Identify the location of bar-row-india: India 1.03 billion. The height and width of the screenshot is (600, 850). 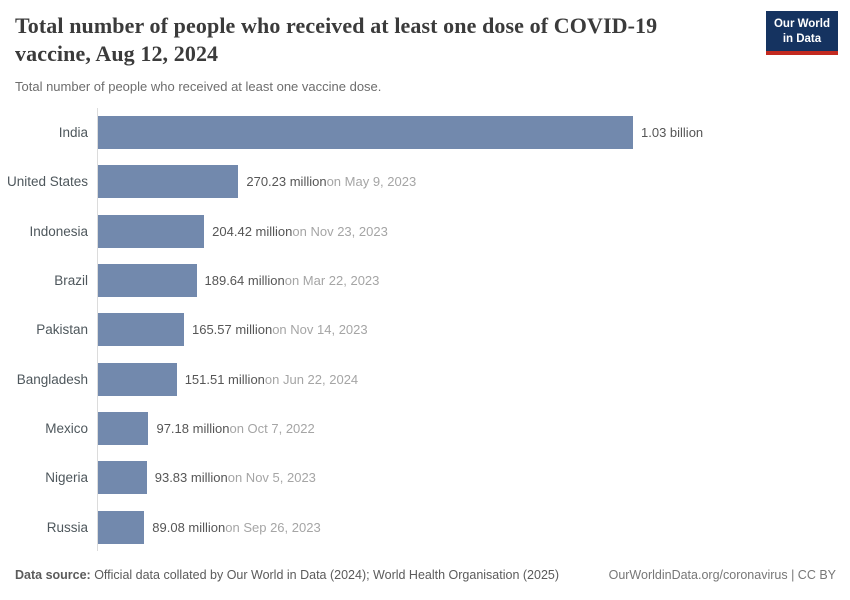
(425, 132).